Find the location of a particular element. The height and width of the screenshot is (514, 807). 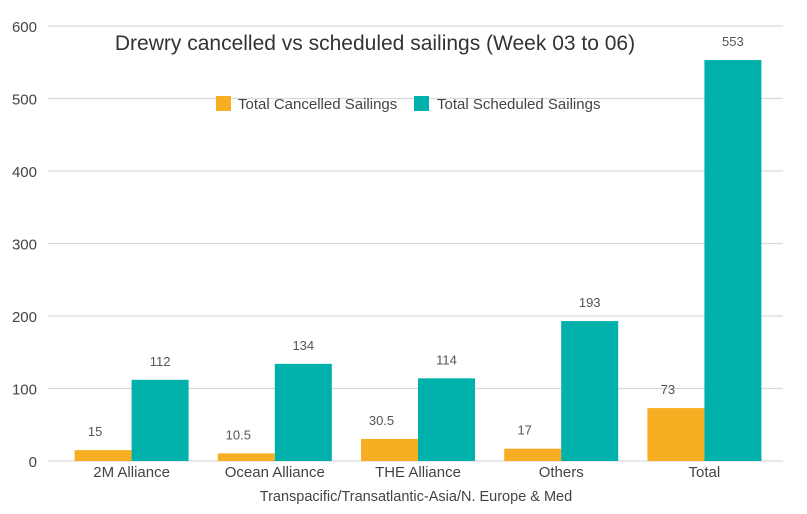

y-axis-ticks: 0 100 200 300 400 500 600 is located at coordinates (24, 245).